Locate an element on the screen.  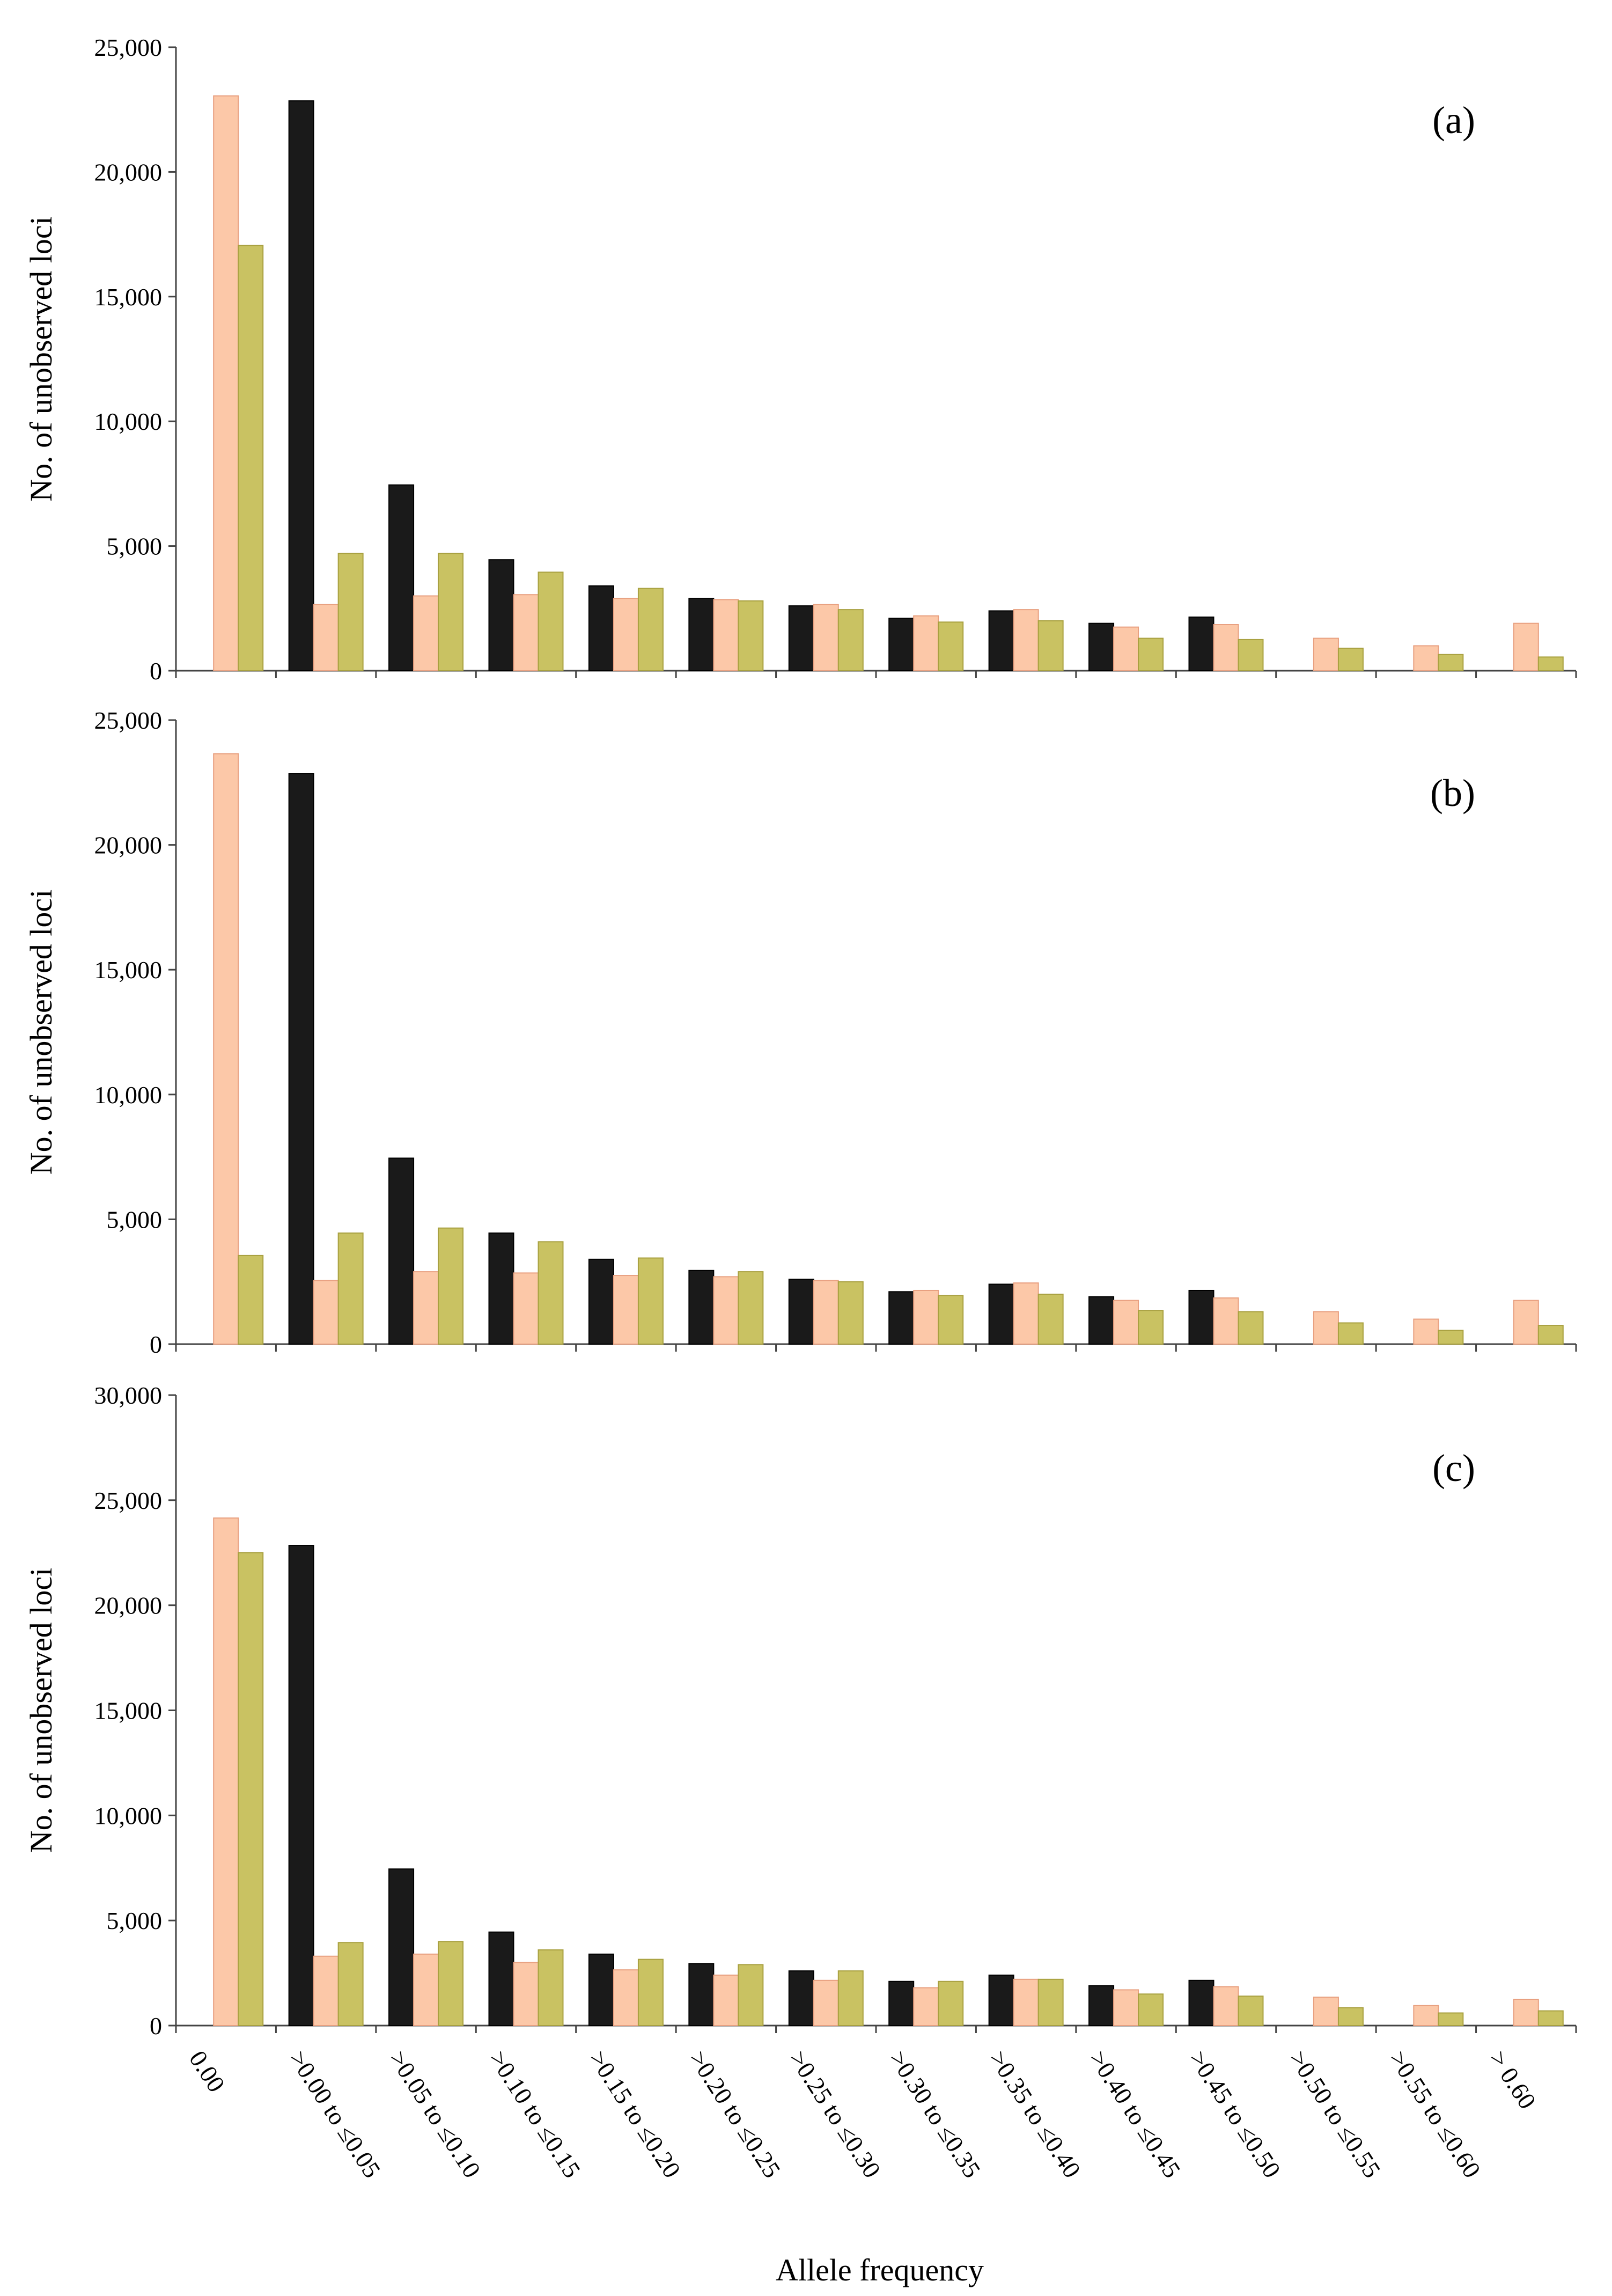
x-tick-label: > 0.60 is located at coordinates (1512, 2080).